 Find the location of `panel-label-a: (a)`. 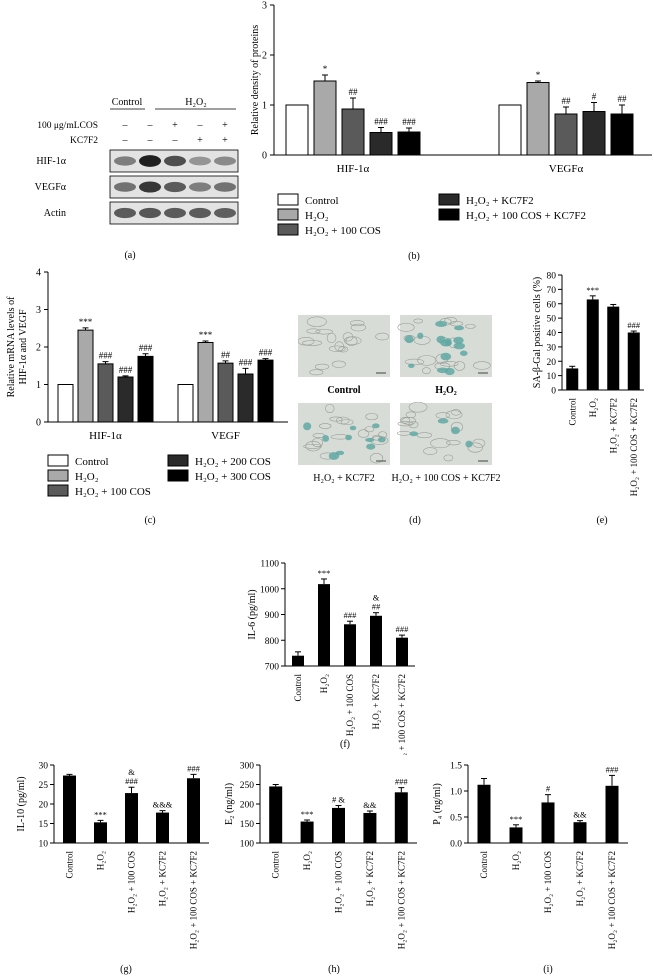

panel-label-a: (a) is located at coordinates (129, 255).